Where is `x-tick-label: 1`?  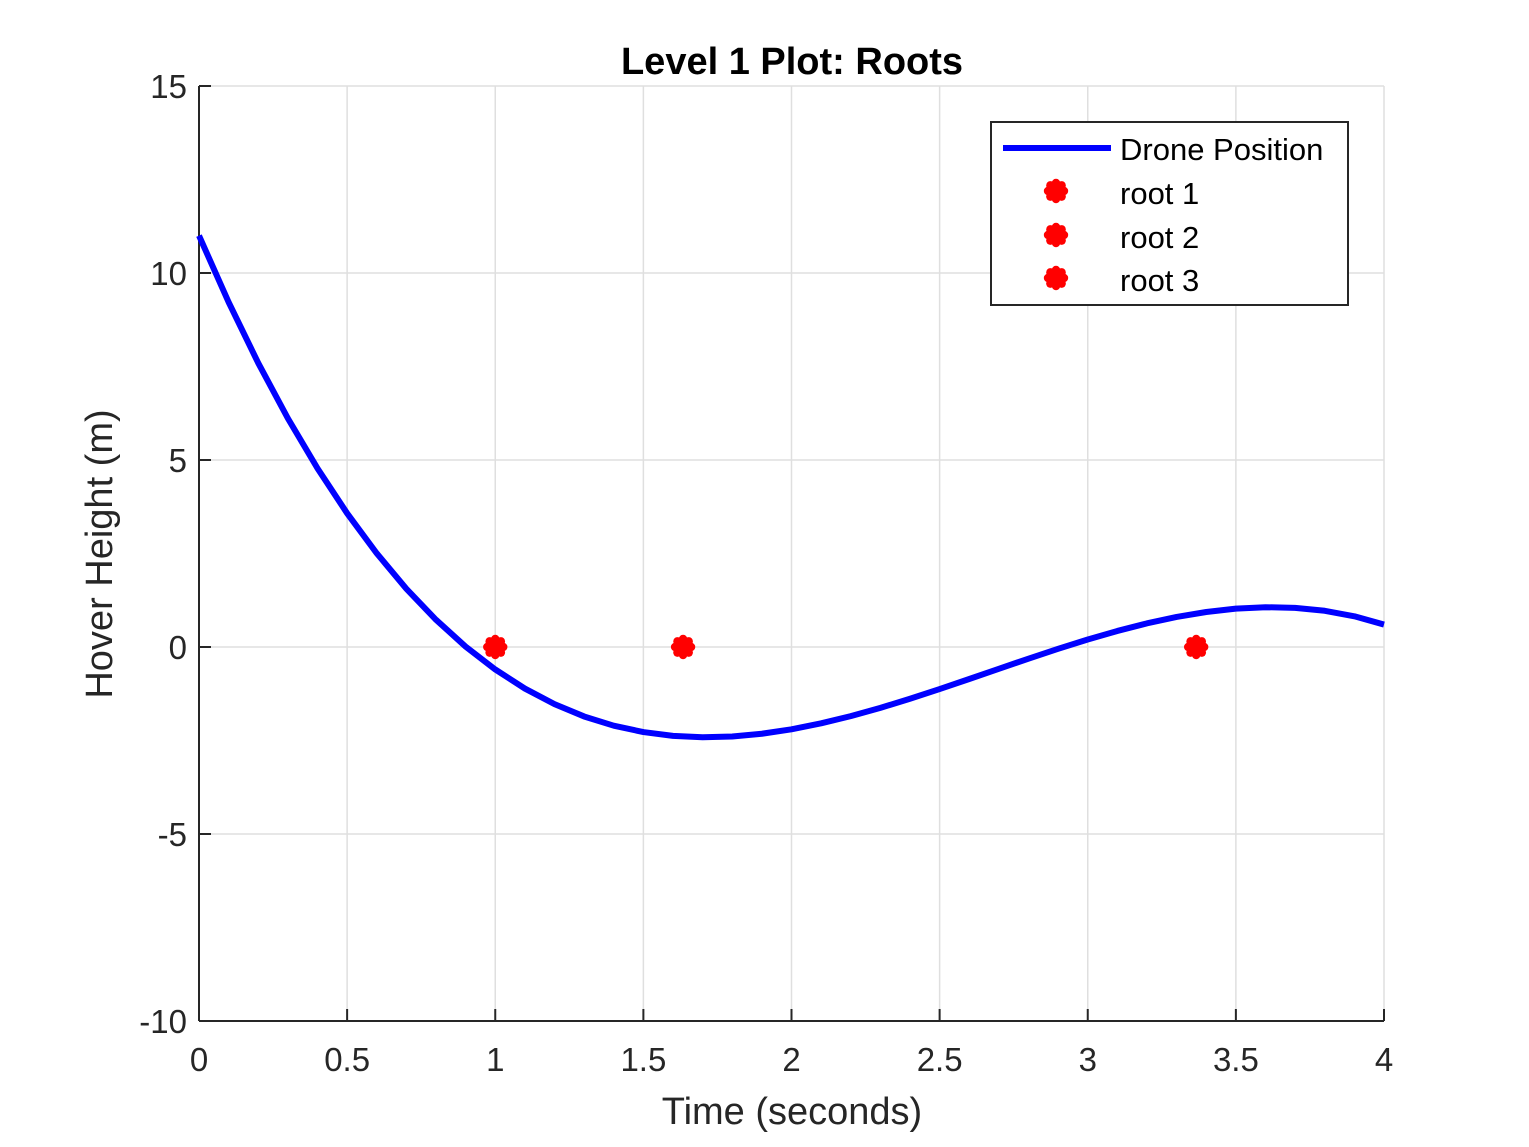
x-tick-label: 1 is located at coordinates (495, 1059).